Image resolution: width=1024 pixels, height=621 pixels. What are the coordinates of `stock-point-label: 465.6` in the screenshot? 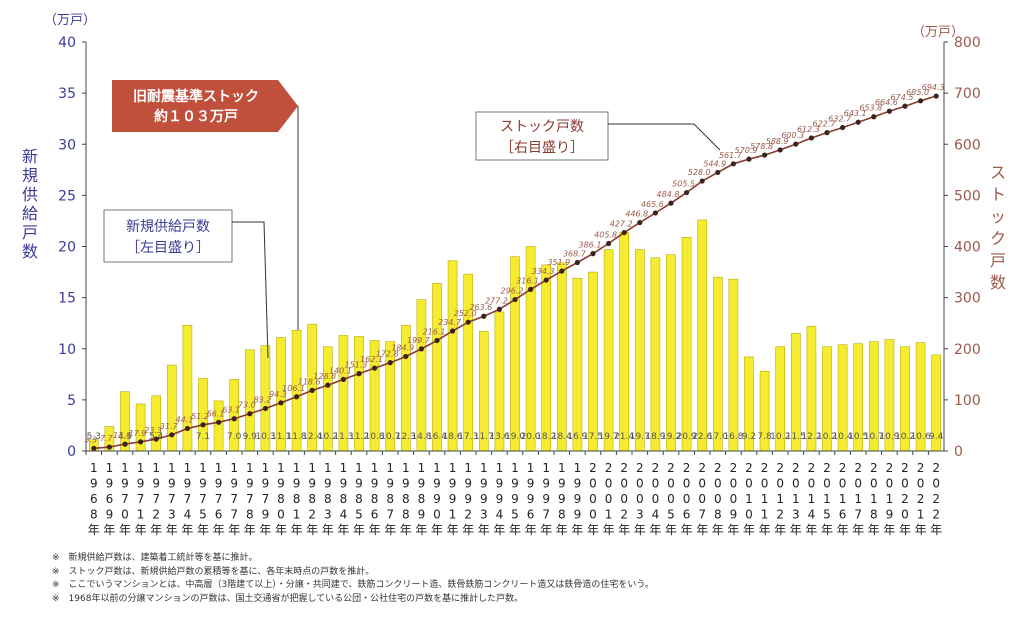 It's located at (652, 204).